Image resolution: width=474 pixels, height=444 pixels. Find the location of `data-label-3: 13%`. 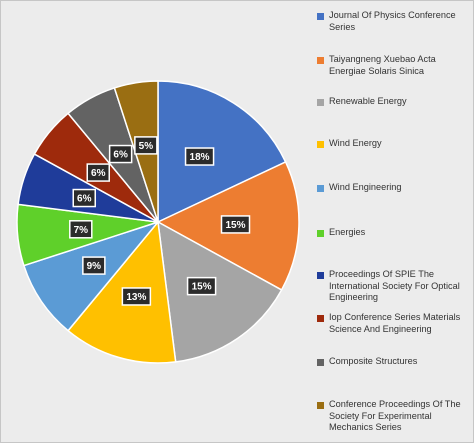

data-label-3: 13% is located at coordinates (136, 296).